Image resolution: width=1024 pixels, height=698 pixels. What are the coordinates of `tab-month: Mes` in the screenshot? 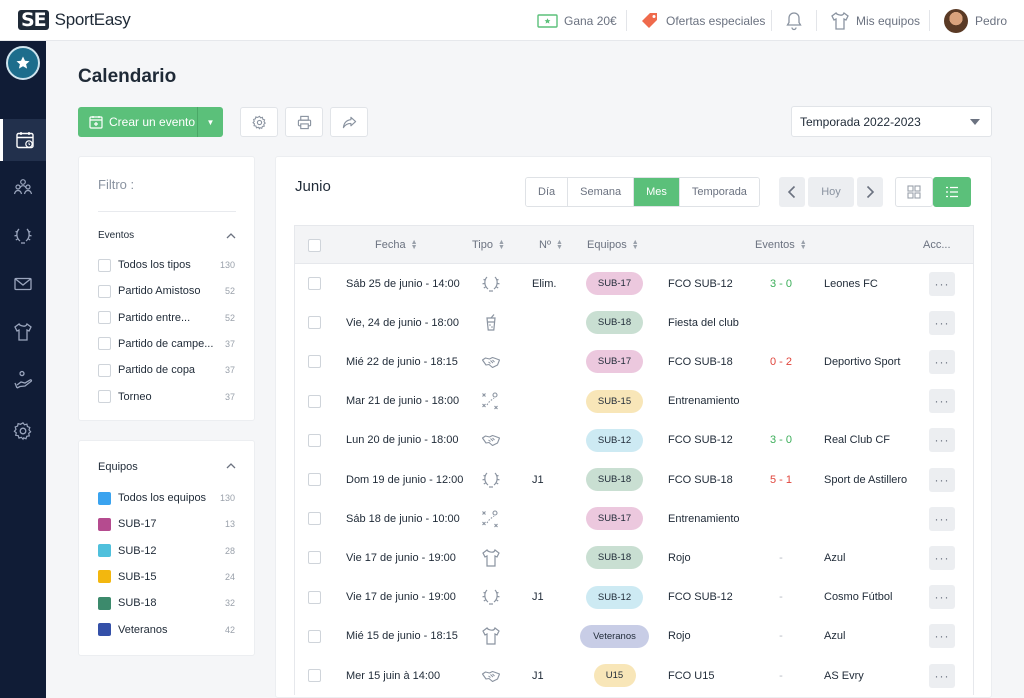 It's located at (657, 192).